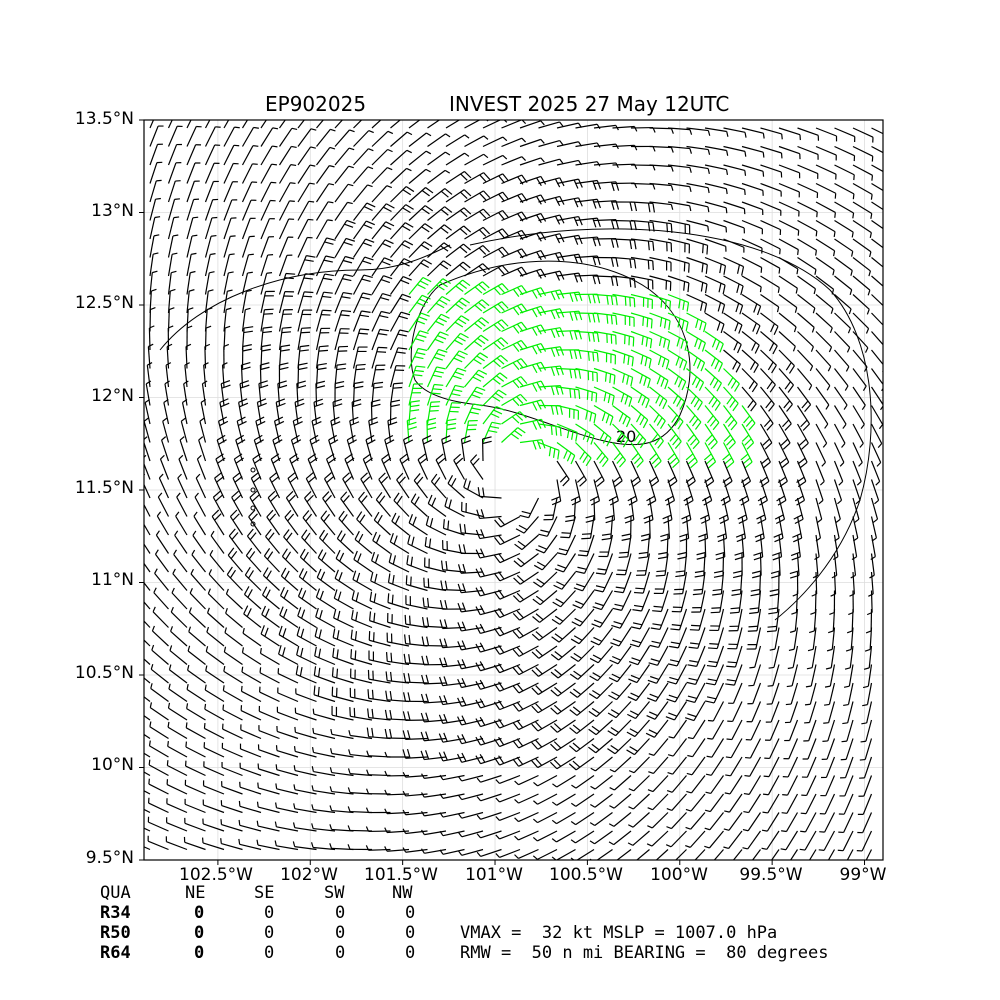 Image resolution: width=1000 pixels, height=1000 pixels. I want to click on rmw-stats: RMW = 50 n mi BEARING = 80 degrees, so click(644, 953).